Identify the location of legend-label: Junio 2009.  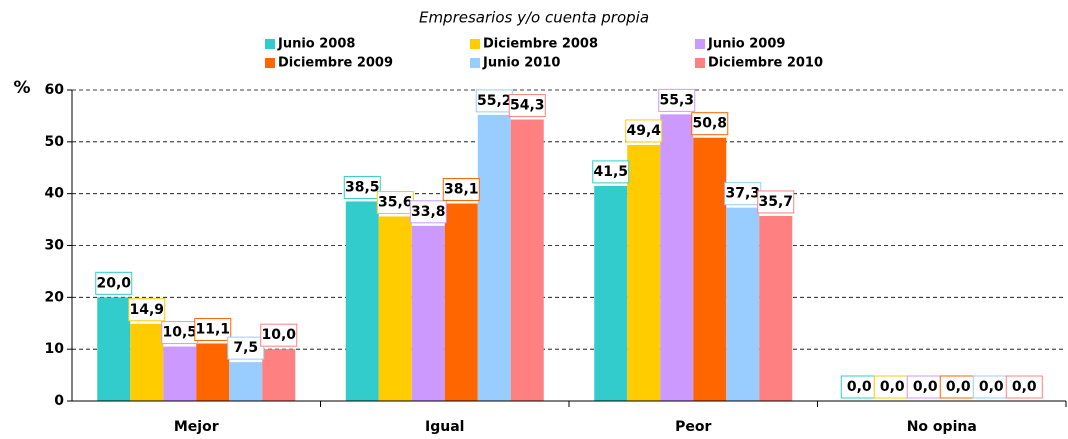
(746, 44).